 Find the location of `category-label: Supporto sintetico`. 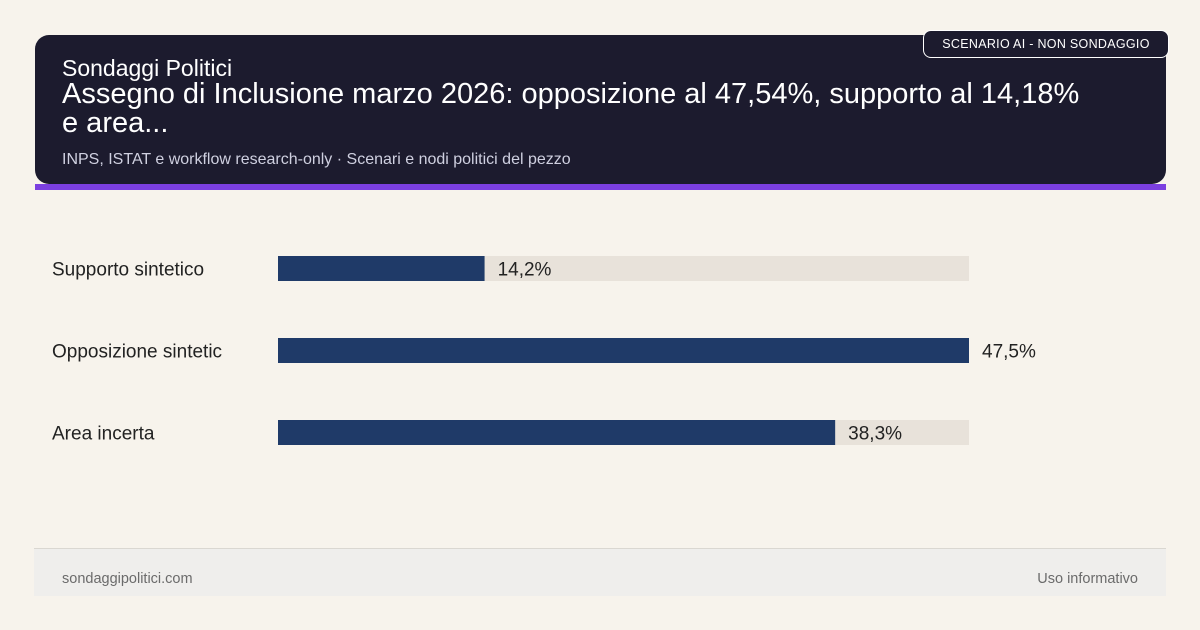

category-label: Supporto sintetico is located at coordinates (128, 270).